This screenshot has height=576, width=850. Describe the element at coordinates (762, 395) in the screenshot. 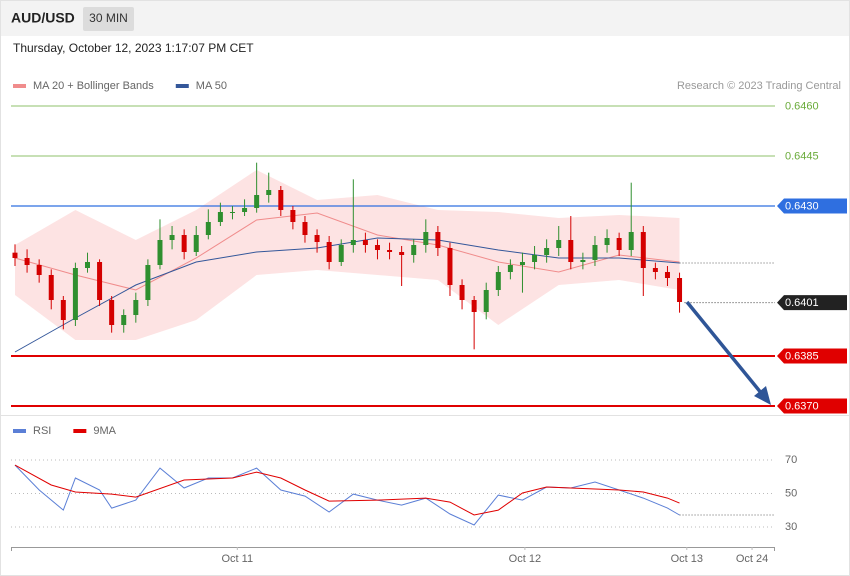

I see `arrow-head` at that location.